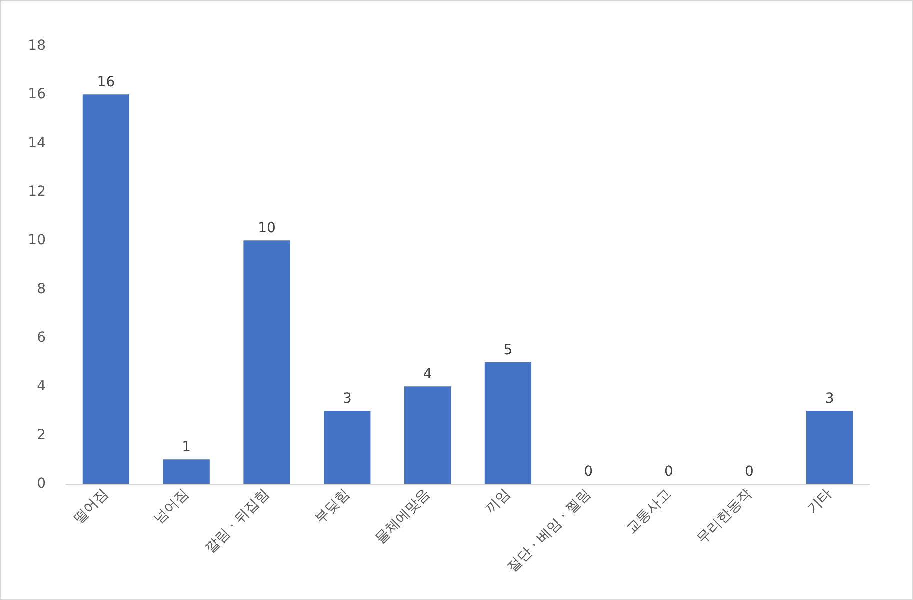 The image size is (913, 600). I want to click on data-label: 10, so click(267, 228).